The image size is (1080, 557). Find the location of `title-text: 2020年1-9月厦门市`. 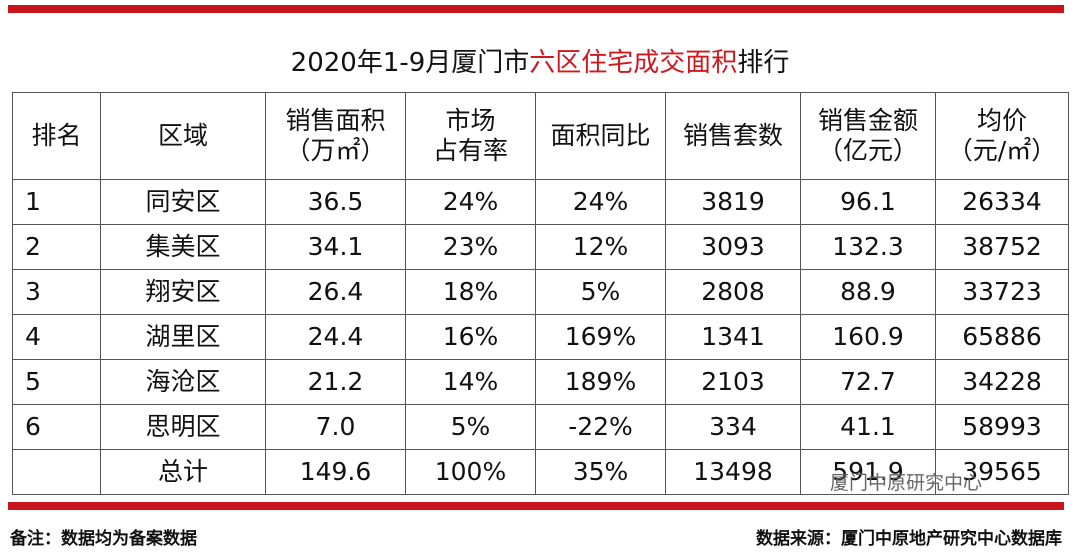

title-text: 2020年1-9月厦门市 is located at coordinates (410, 63).